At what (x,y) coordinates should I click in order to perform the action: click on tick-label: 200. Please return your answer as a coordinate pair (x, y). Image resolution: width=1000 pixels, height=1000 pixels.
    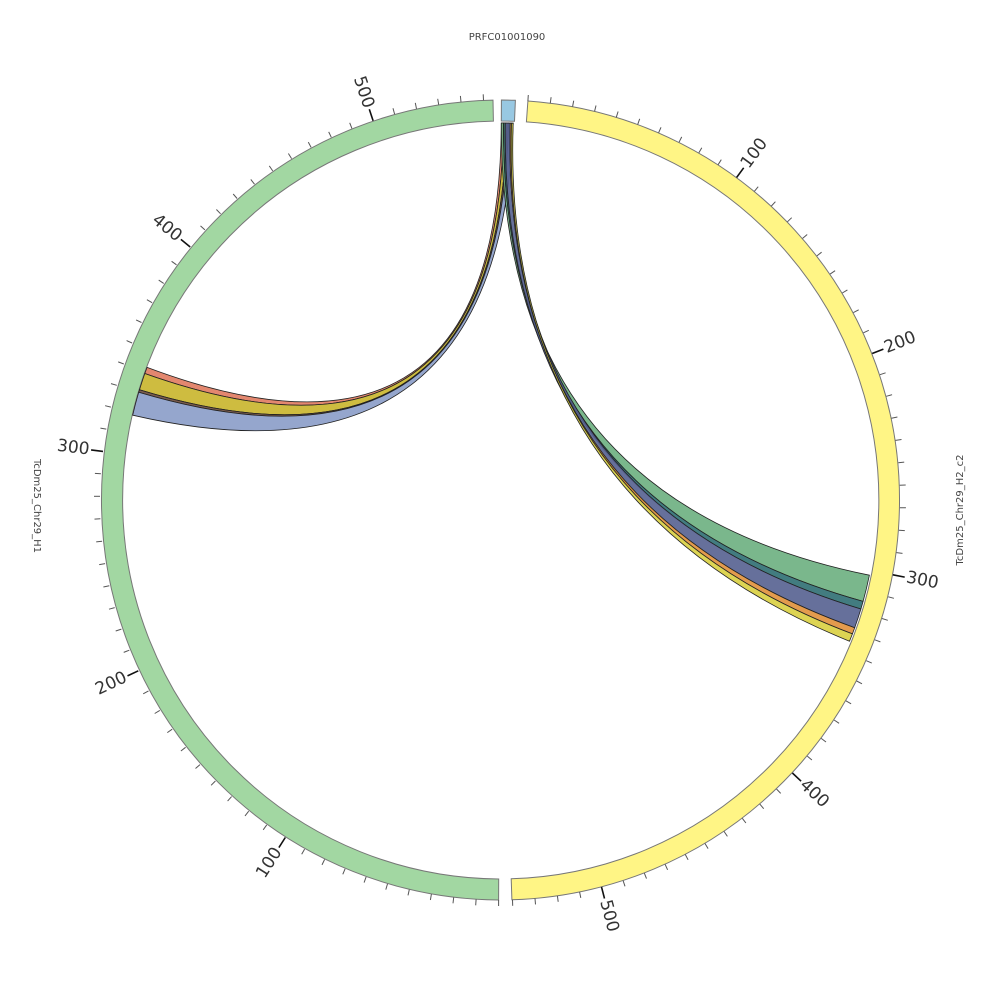
    Looking at the image, I should click on (900, 342).